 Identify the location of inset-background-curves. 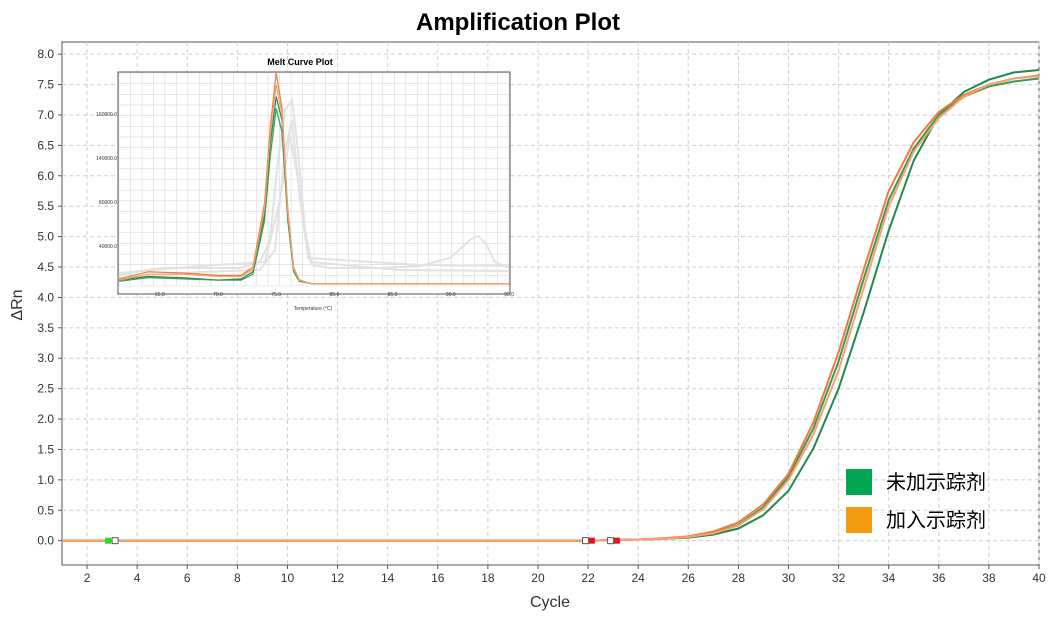
(314, 188).